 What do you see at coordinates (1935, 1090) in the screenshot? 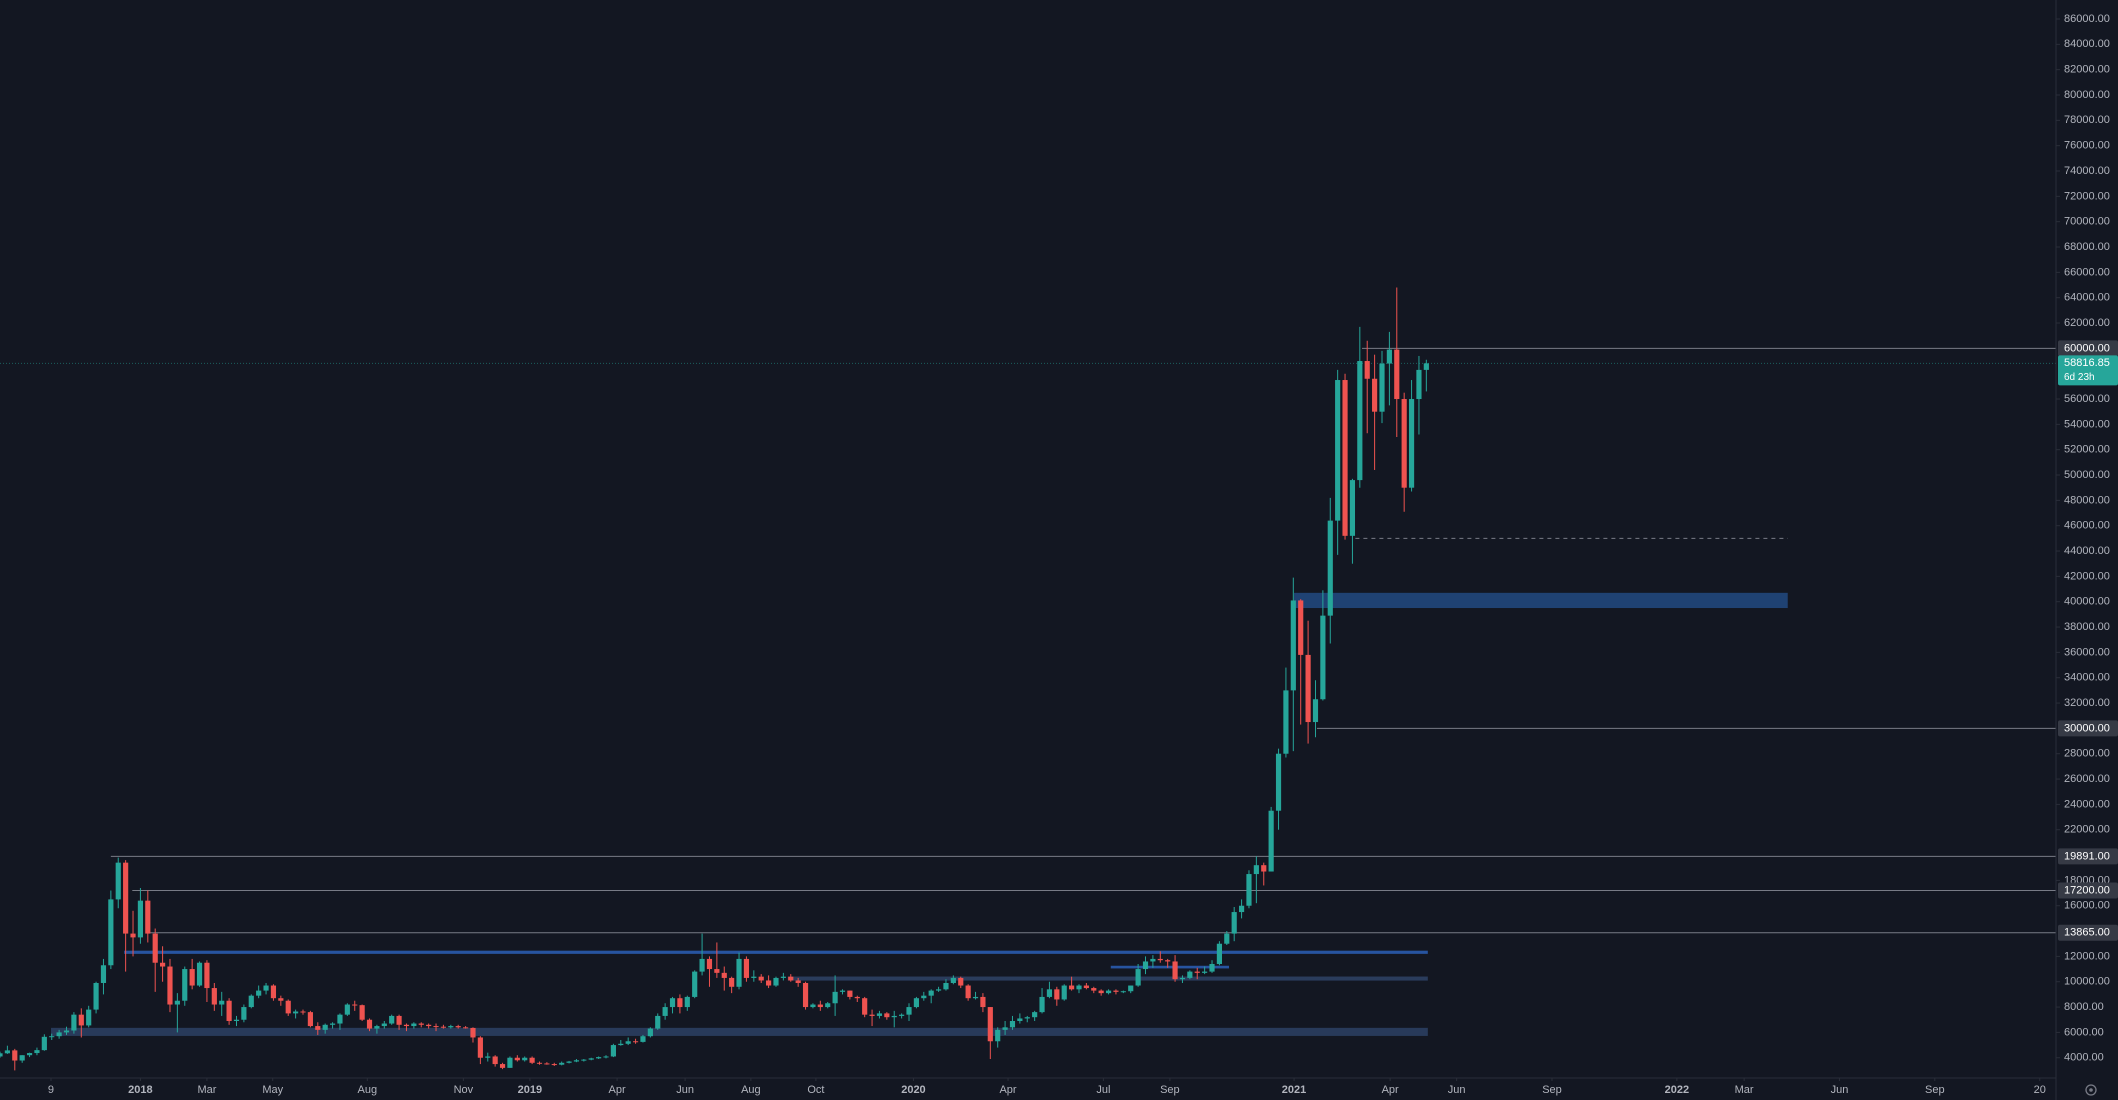
I see `x-tick-label: Sep` at bounding box center [1935, 1090].